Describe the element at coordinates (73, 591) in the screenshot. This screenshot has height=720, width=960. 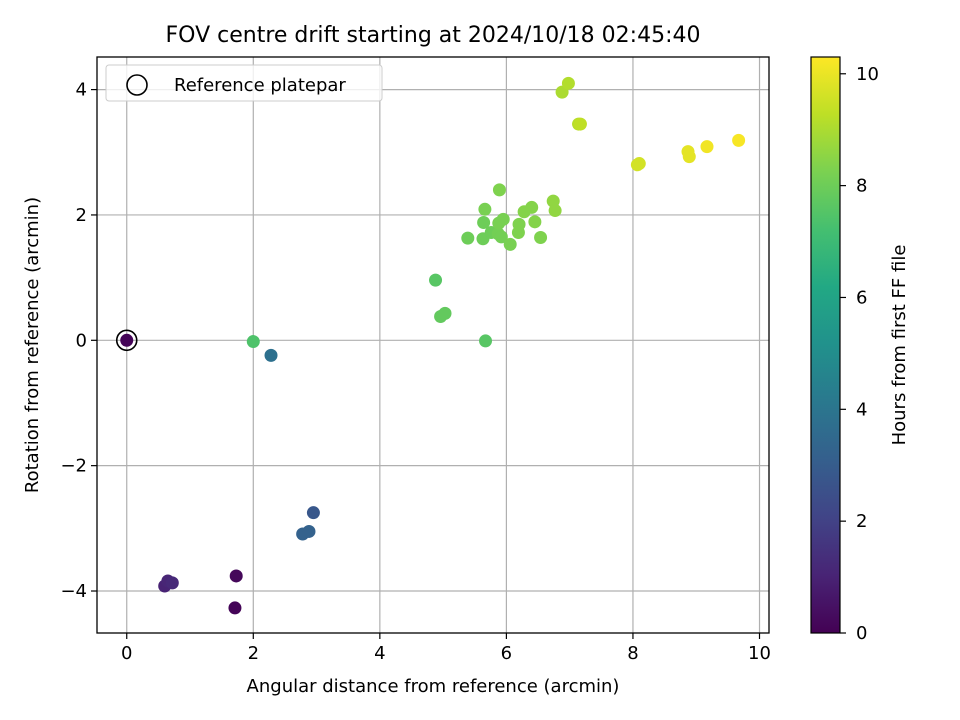
I see `y-tick-label: −4` at that location.